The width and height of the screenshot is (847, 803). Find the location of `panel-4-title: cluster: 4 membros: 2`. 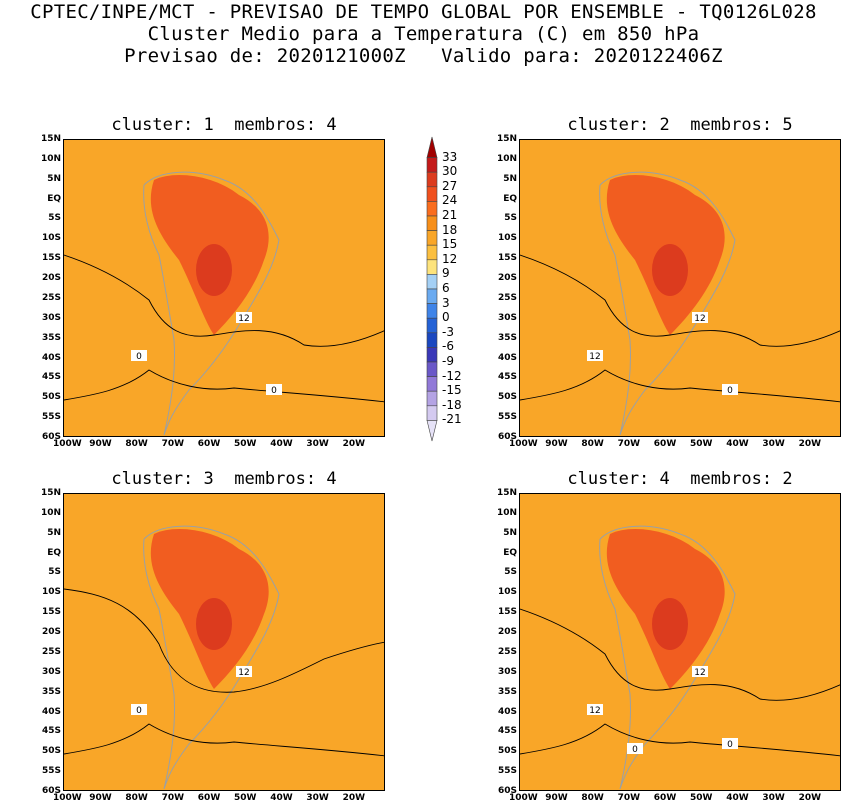

panel-4-title: cluster: 4 membros: 2 is located at coordinates (680, 479).